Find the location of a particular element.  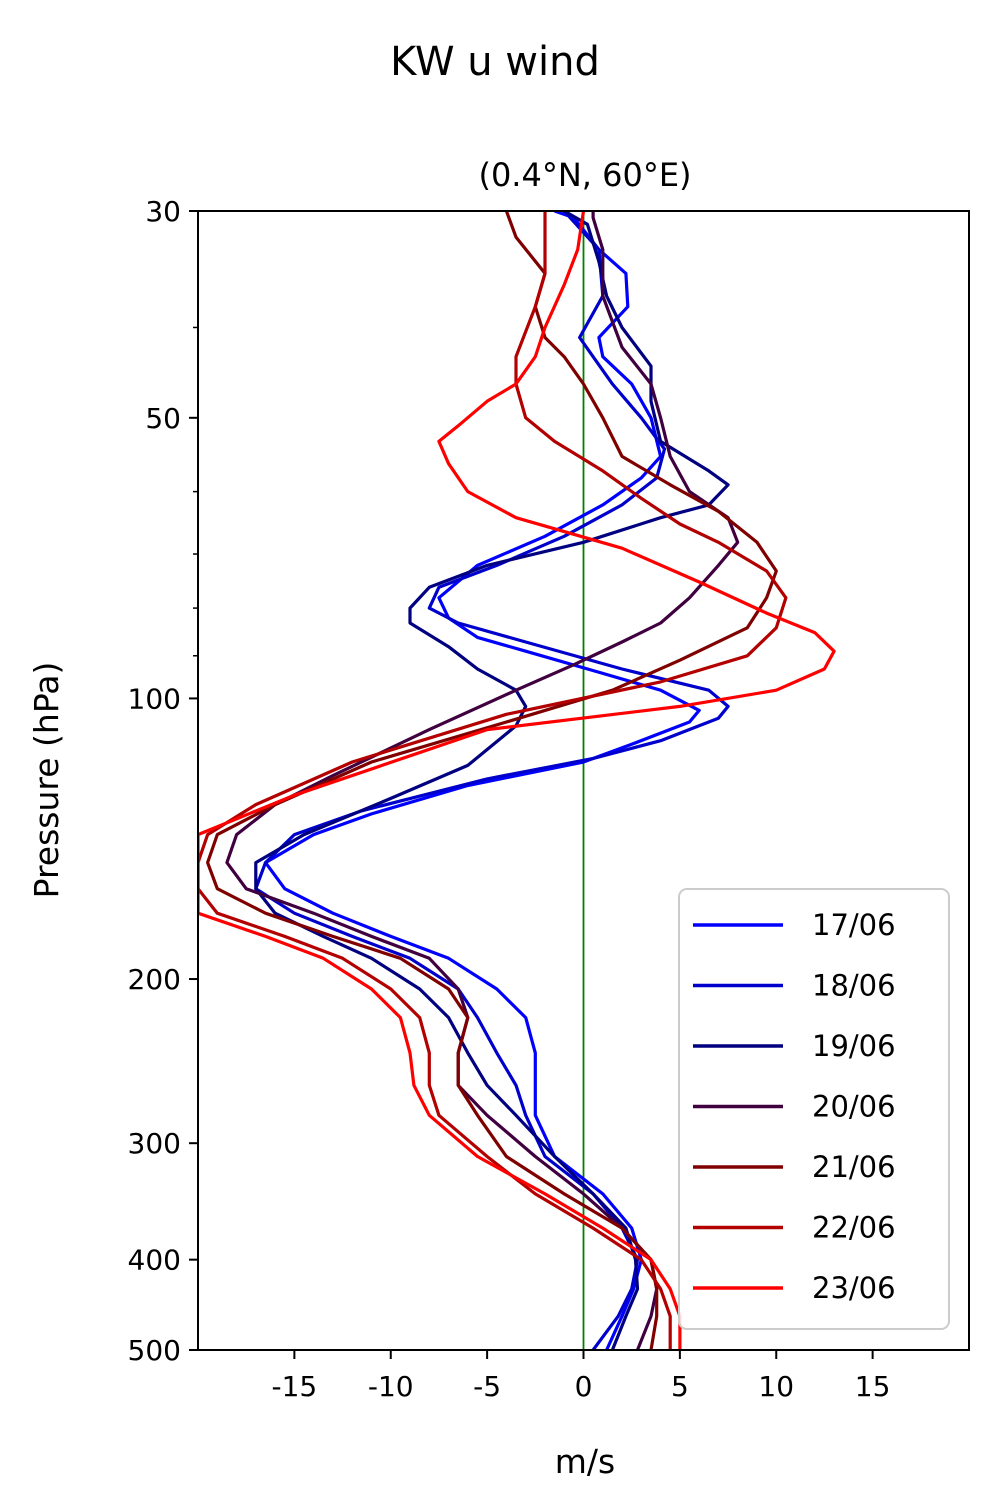

x-axis-ticks: -15 -10 -5 0 5 10 15 is located at coordinates (581, 1376).